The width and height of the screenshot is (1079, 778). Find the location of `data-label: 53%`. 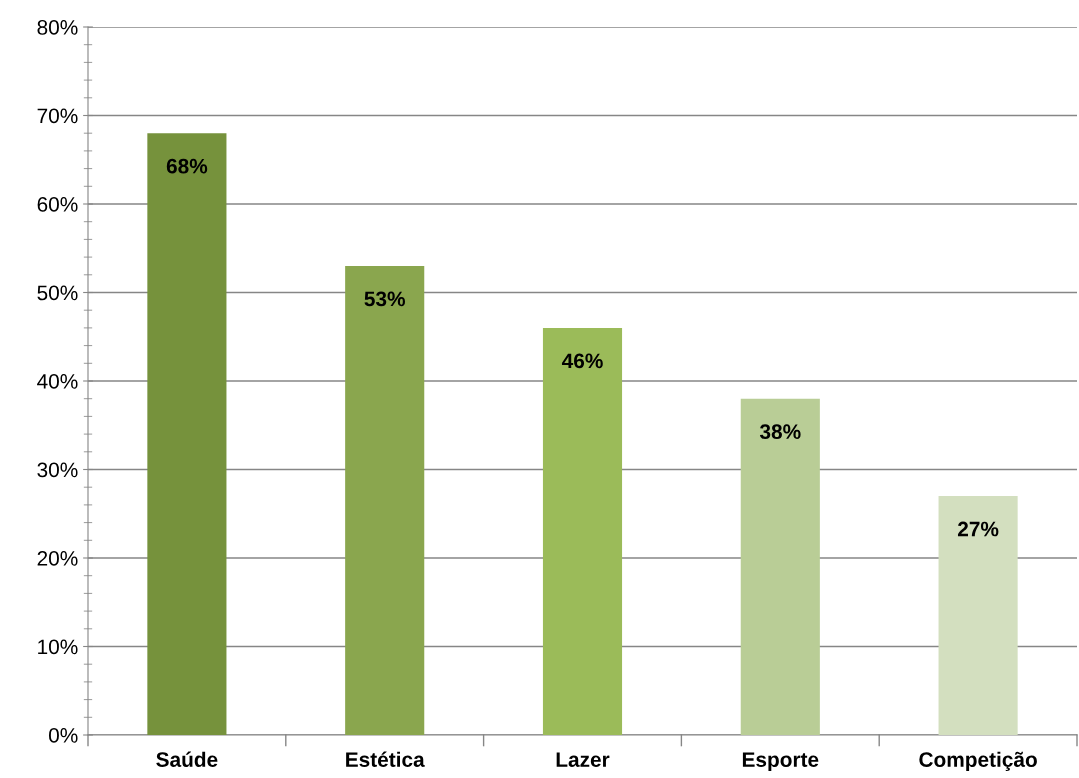

data-label: 53% is located at coordinates (384, 299).